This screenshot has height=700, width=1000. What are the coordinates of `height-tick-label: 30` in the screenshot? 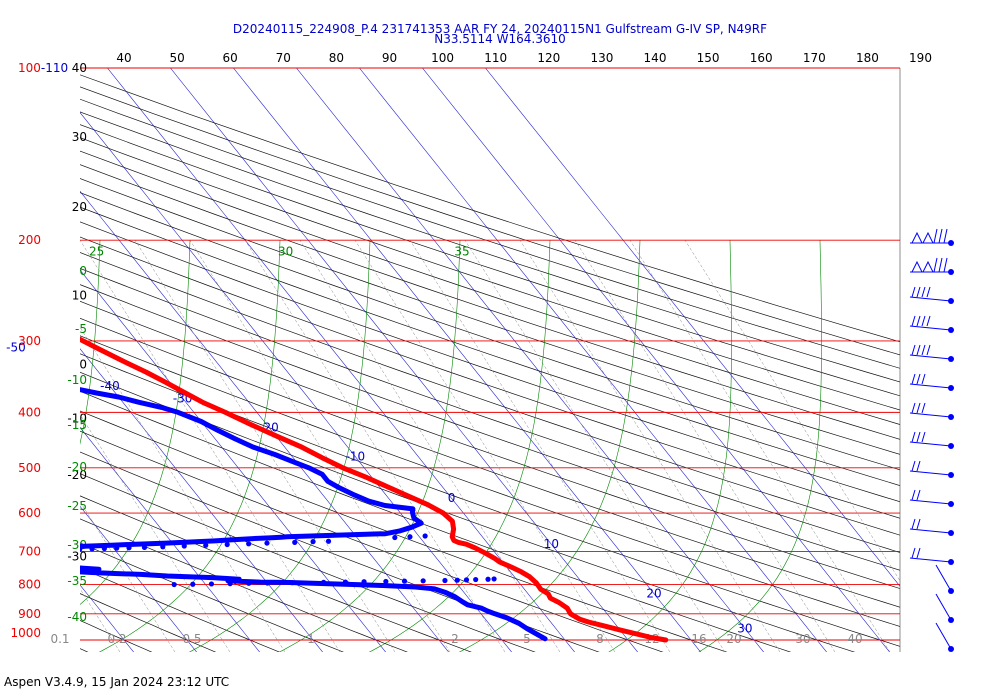 It's located at (79, 137).